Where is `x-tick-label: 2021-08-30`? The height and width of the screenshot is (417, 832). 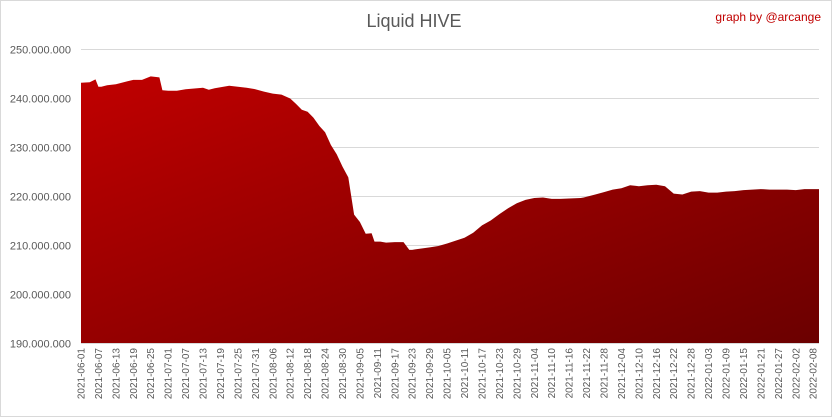
x-tick-label: 2021-08-30 is located at coordinates (343, 374).